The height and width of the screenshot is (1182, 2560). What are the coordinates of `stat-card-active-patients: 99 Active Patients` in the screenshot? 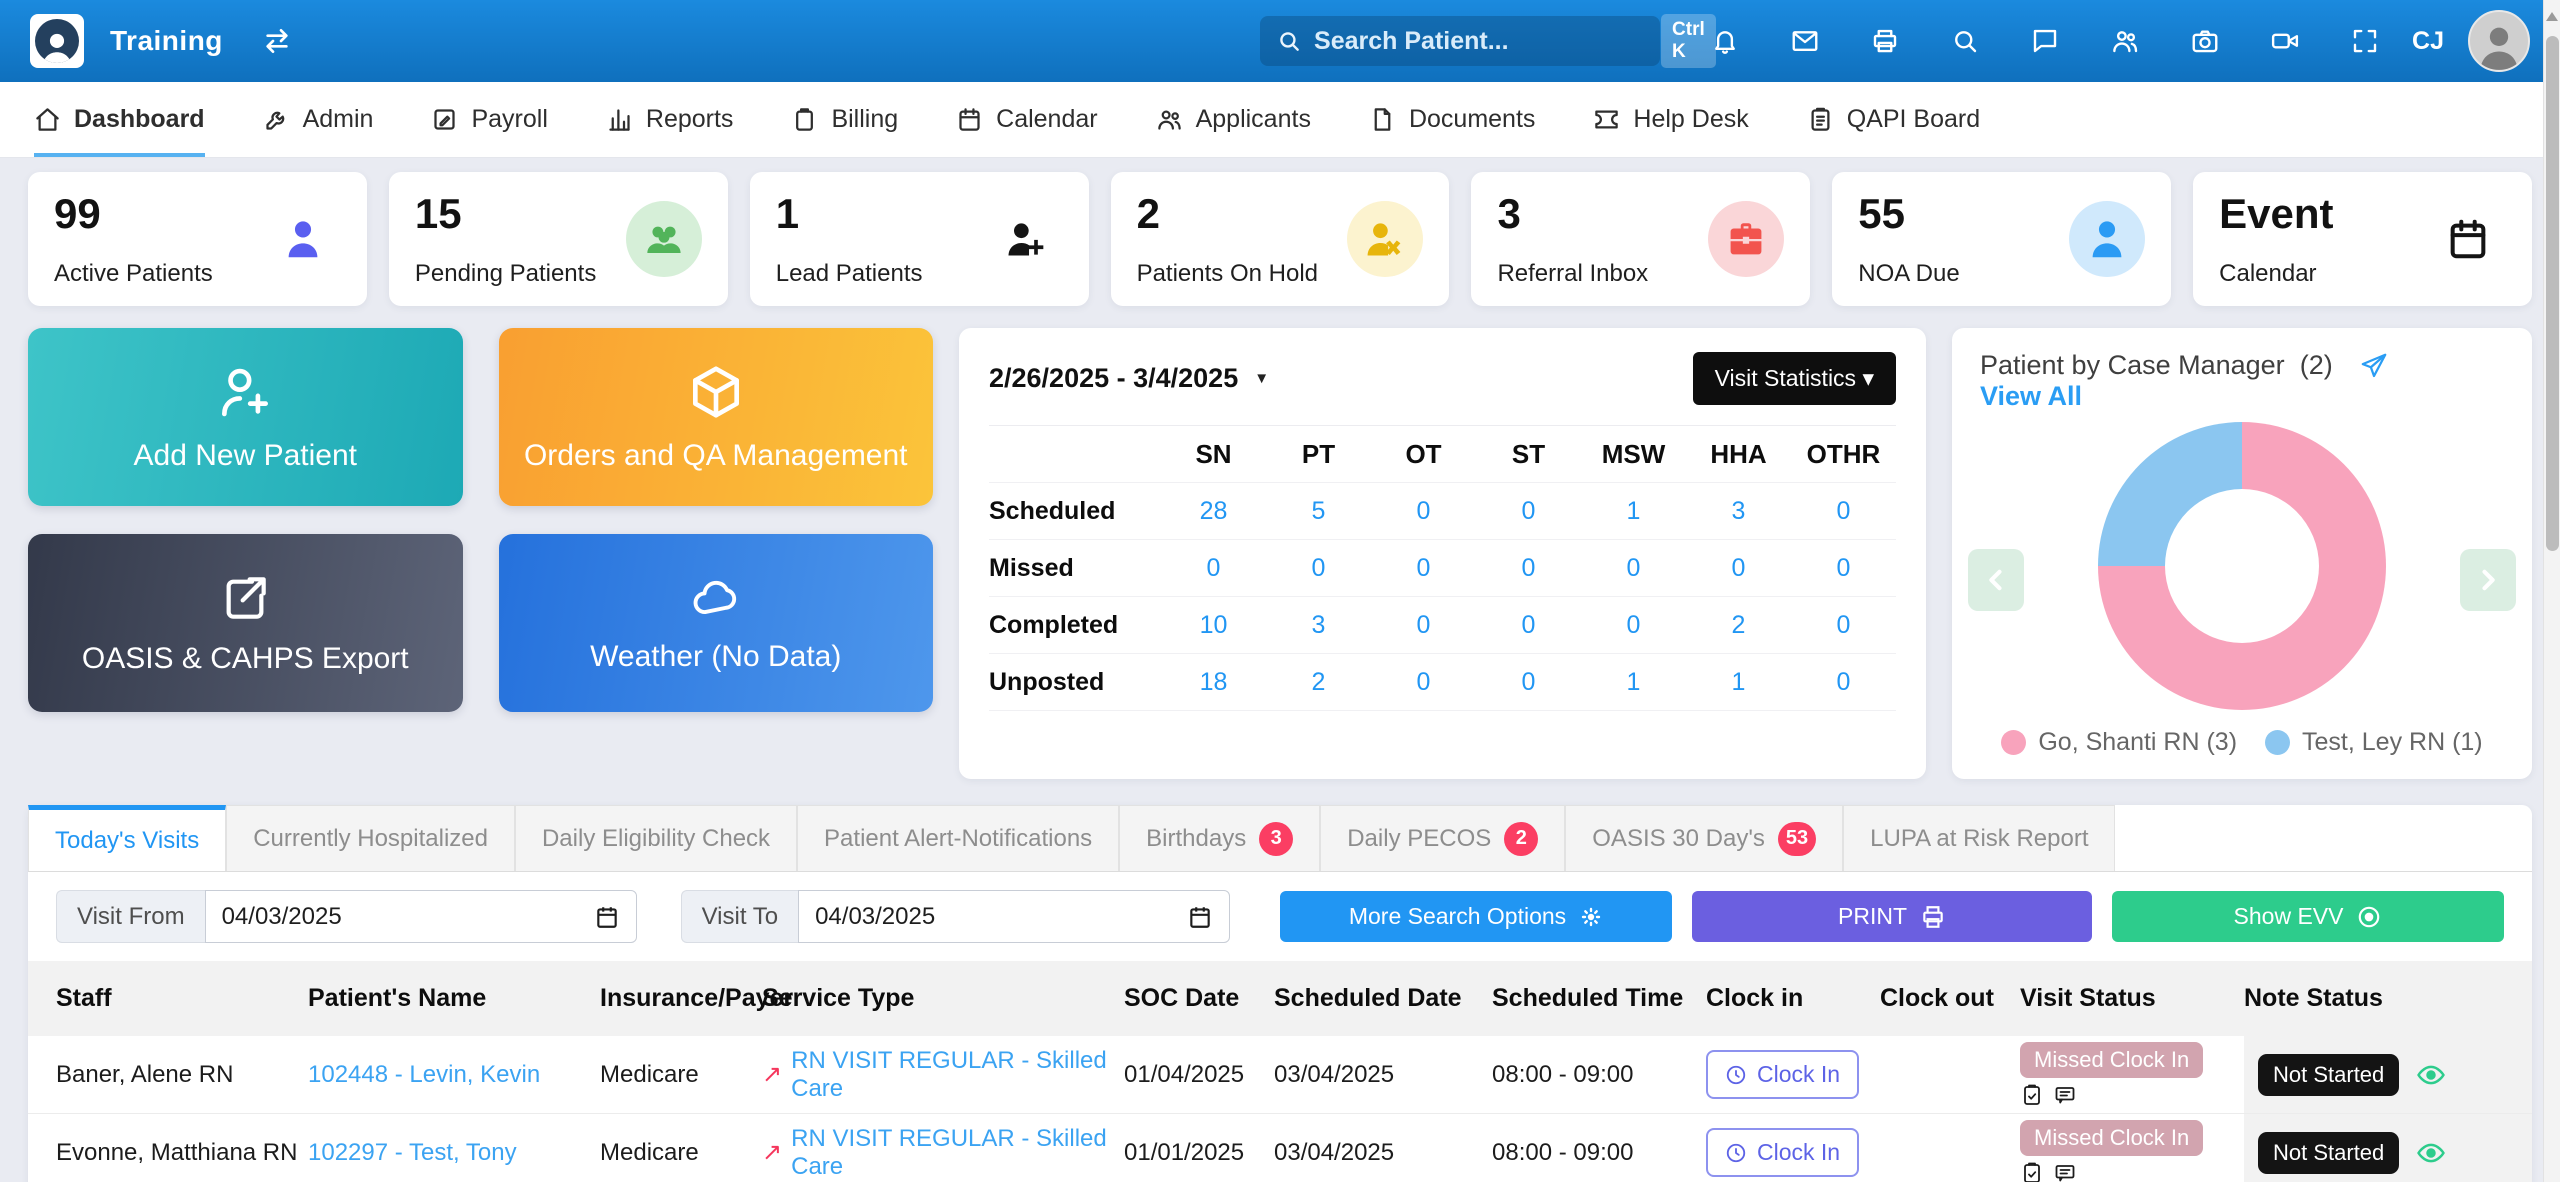 It's located at (197, 239).